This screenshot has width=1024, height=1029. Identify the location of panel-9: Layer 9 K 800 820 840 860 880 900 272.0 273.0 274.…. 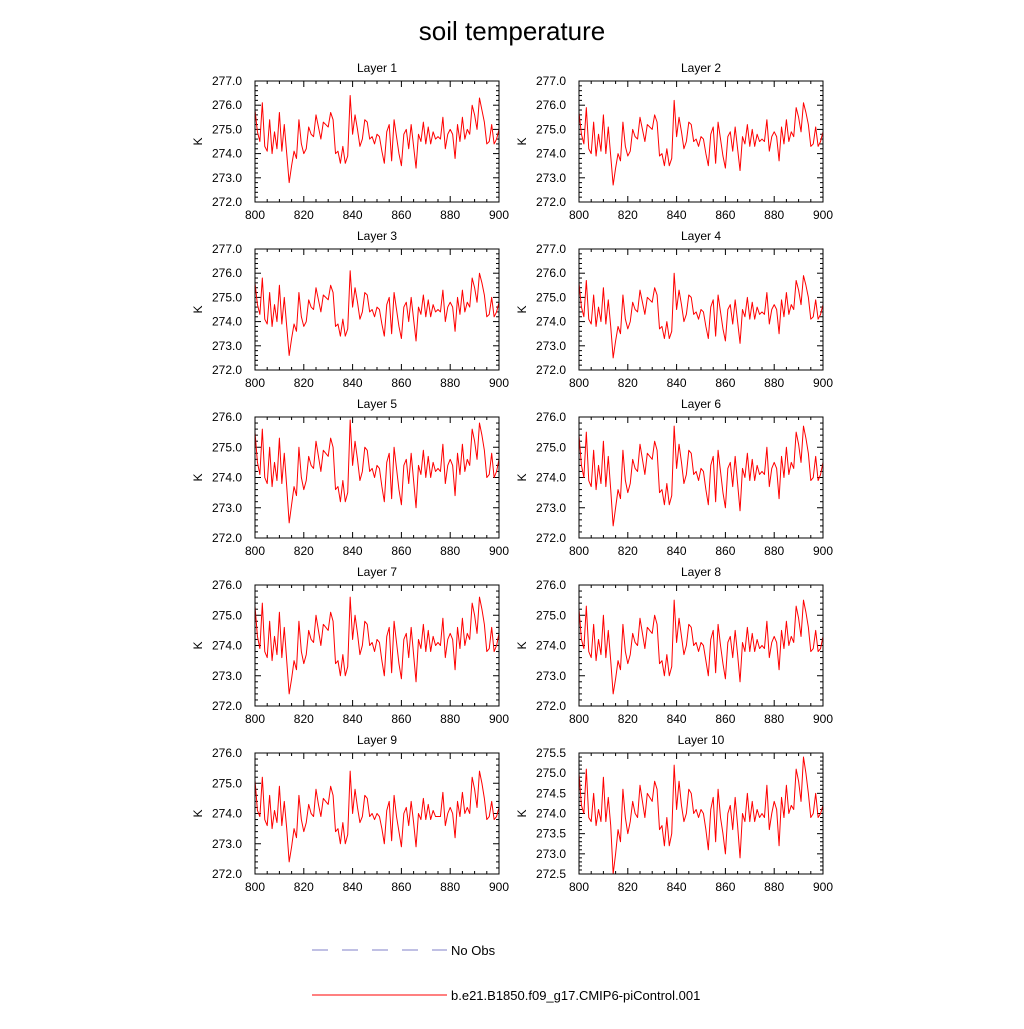
(350, 813).